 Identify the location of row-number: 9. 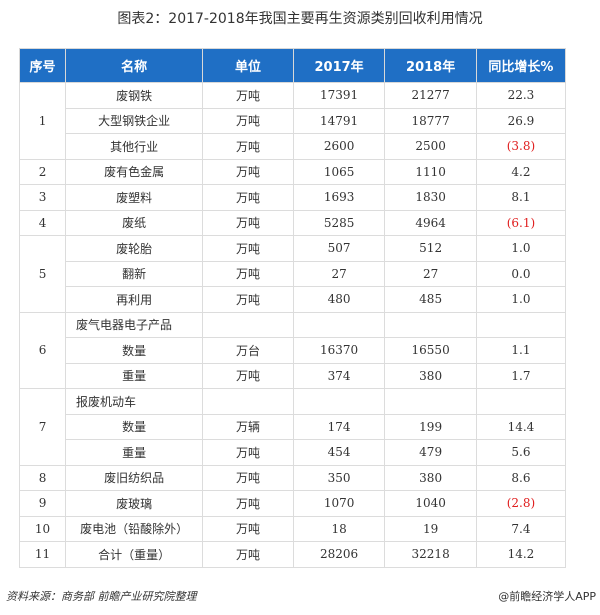
(42, 503).